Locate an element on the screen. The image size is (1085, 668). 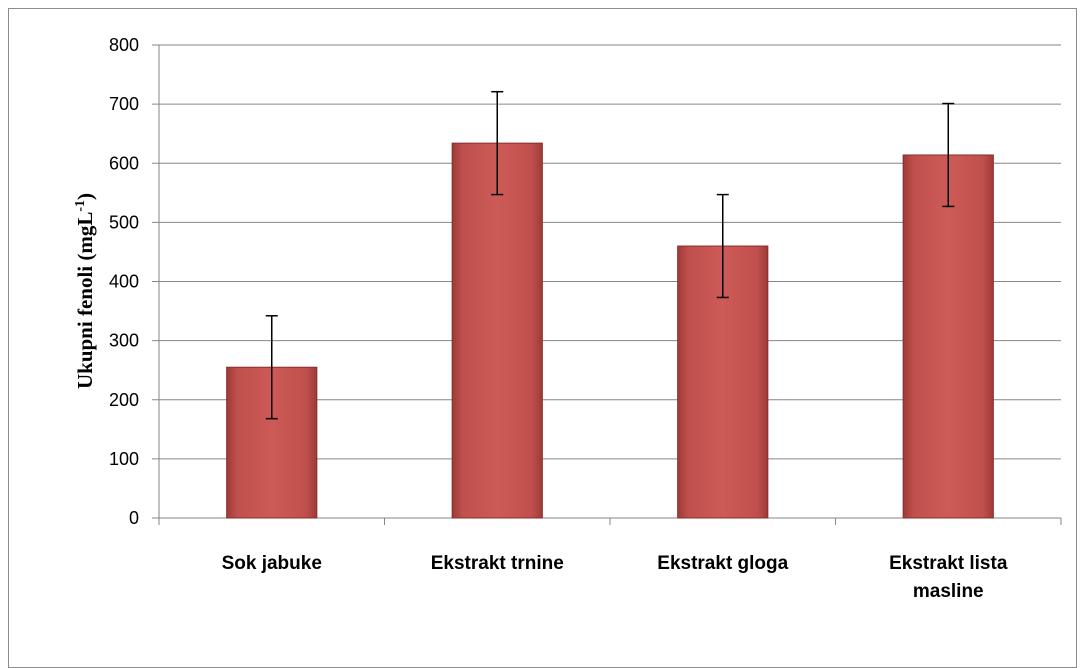
y-tick-label: 200 is located at coordinates (124, 400).